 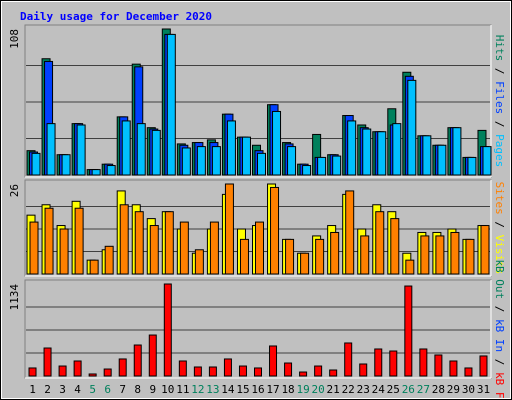 What do you see at coordinates (107, 389) in the screenshot?
I see `x-tick-label: 6` at bounding box center [107, 389].